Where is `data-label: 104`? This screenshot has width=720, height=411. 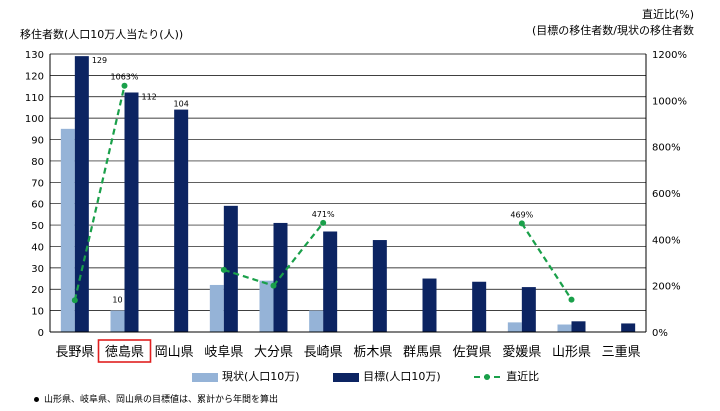
data-label: 104 is located at coordinates (181, 104).